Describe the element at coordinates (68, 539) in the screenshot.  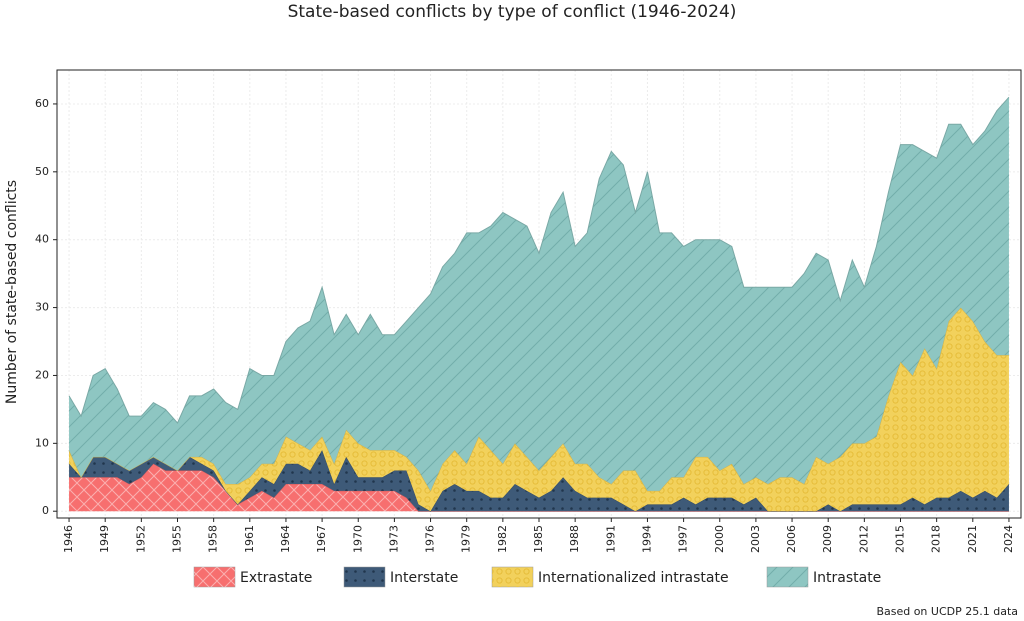
I see `x-tick-label: 1946` at that location.